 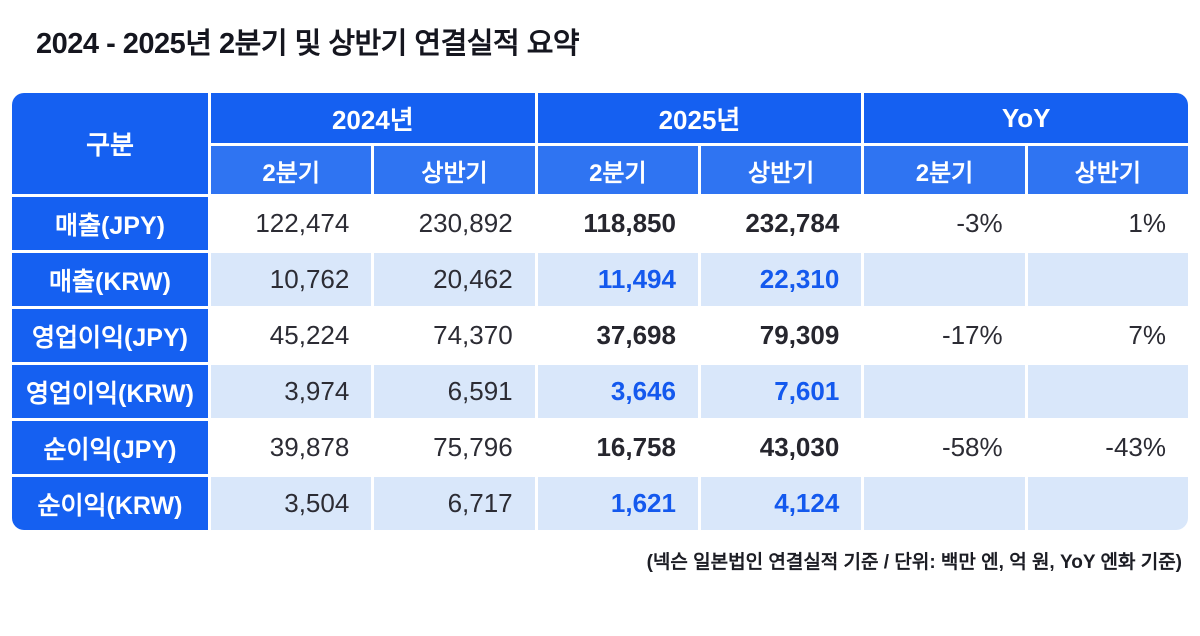 I want to click on header-sub-row: 2분기 상반기 2분기 상반기 2분기 상반기, so click(x=600, y=170).